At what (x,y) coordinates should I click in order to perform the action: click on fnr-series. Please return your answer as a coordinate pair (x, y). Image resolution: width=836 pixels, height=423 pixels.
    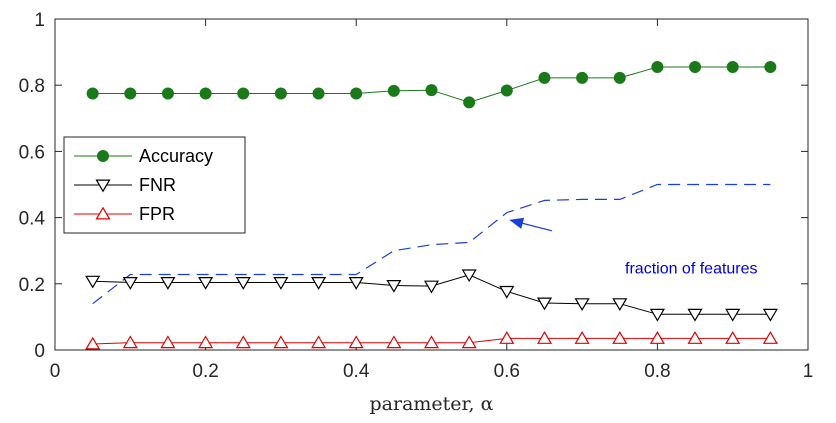
    Looking at the image, I should click on (431, 295).